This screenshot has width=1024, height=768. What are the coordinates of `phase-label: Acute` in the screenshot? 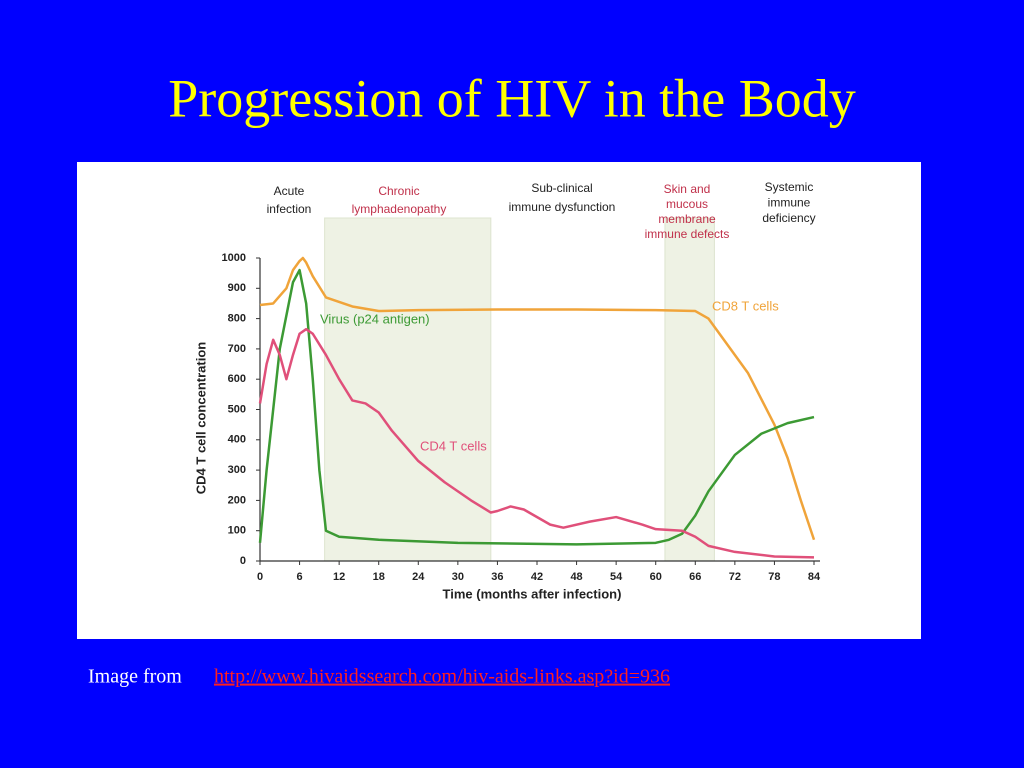 It's located at (289, 191).